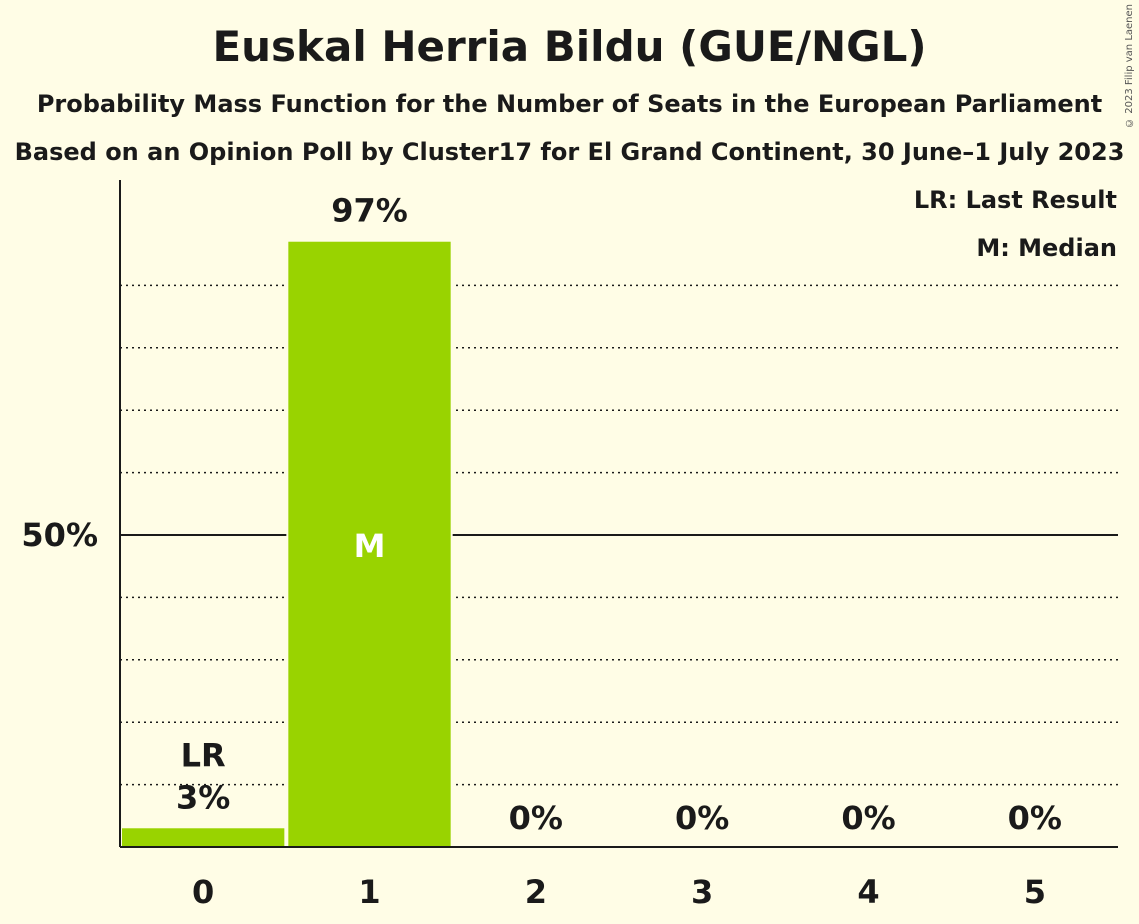 This screenshot has width=1139, height=924. I want to click on legend-last-result: LR: Last Result, so click(1015, 200).